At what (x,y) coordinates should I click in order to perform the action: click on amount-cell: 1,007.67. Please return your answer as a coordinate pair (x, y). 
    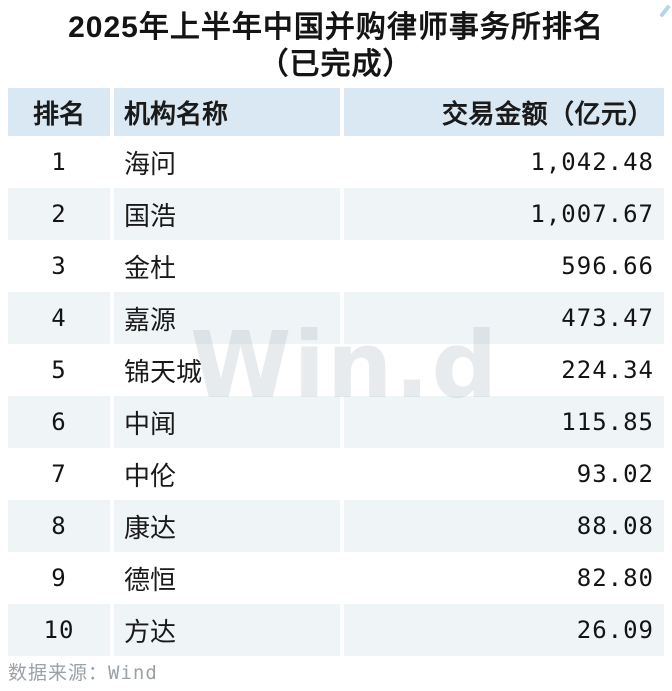
    Looking at the image, I should click on (504, 214).